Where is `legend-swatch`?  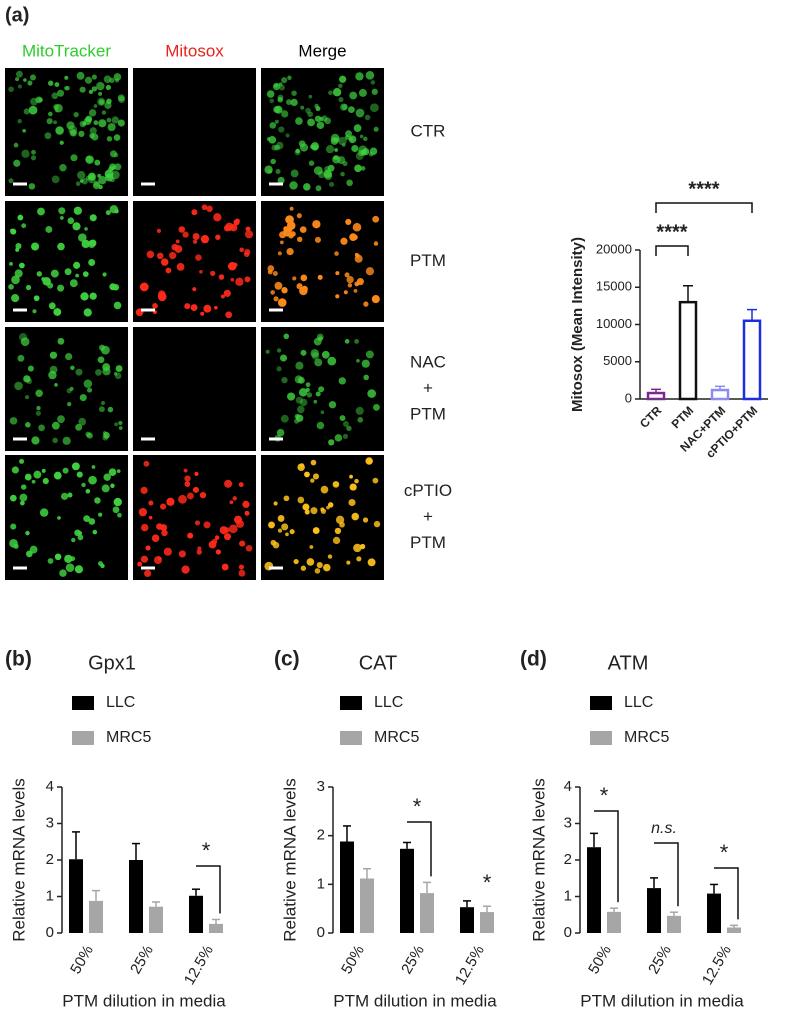
legend-swatch is located at coordinates (351, 703).